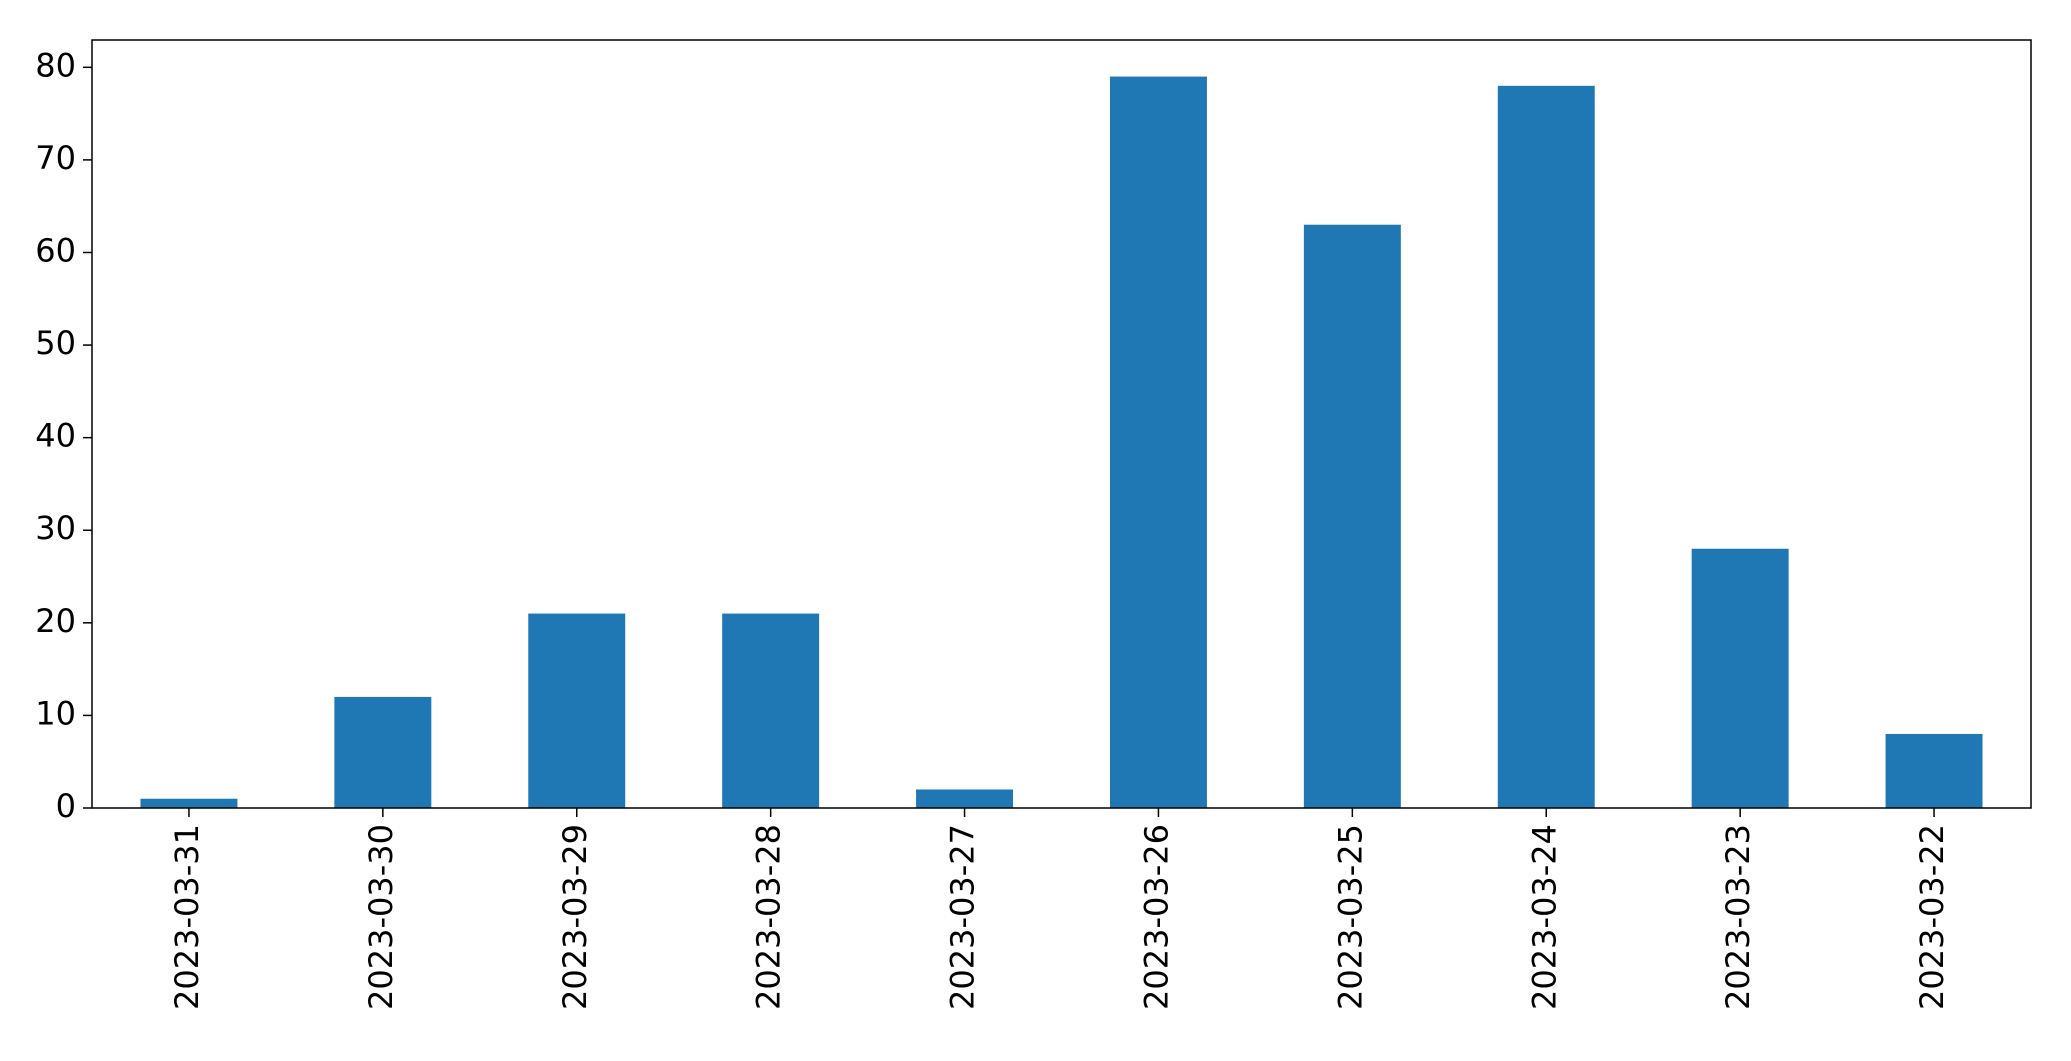 The image size is (2071, 1061). I want to click on y-tick-label: 20, so click(55, 621).